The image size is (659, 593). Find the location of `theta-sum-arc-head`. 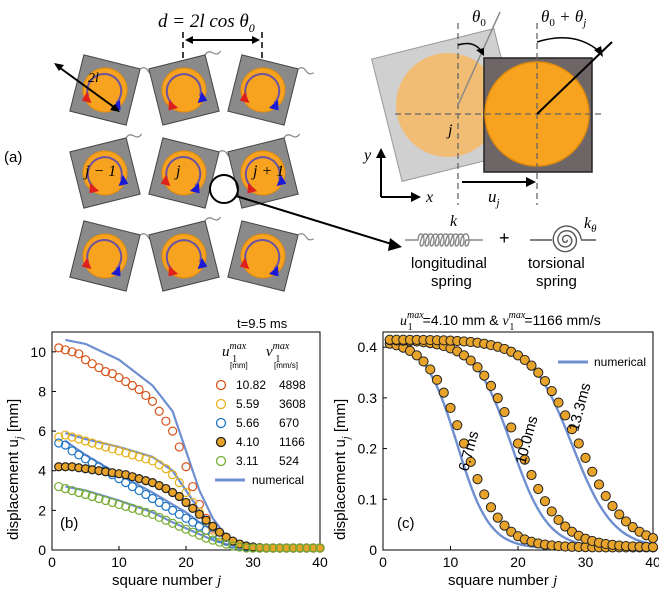

theta-sum-arc-head is located at coordinates (598, 51).